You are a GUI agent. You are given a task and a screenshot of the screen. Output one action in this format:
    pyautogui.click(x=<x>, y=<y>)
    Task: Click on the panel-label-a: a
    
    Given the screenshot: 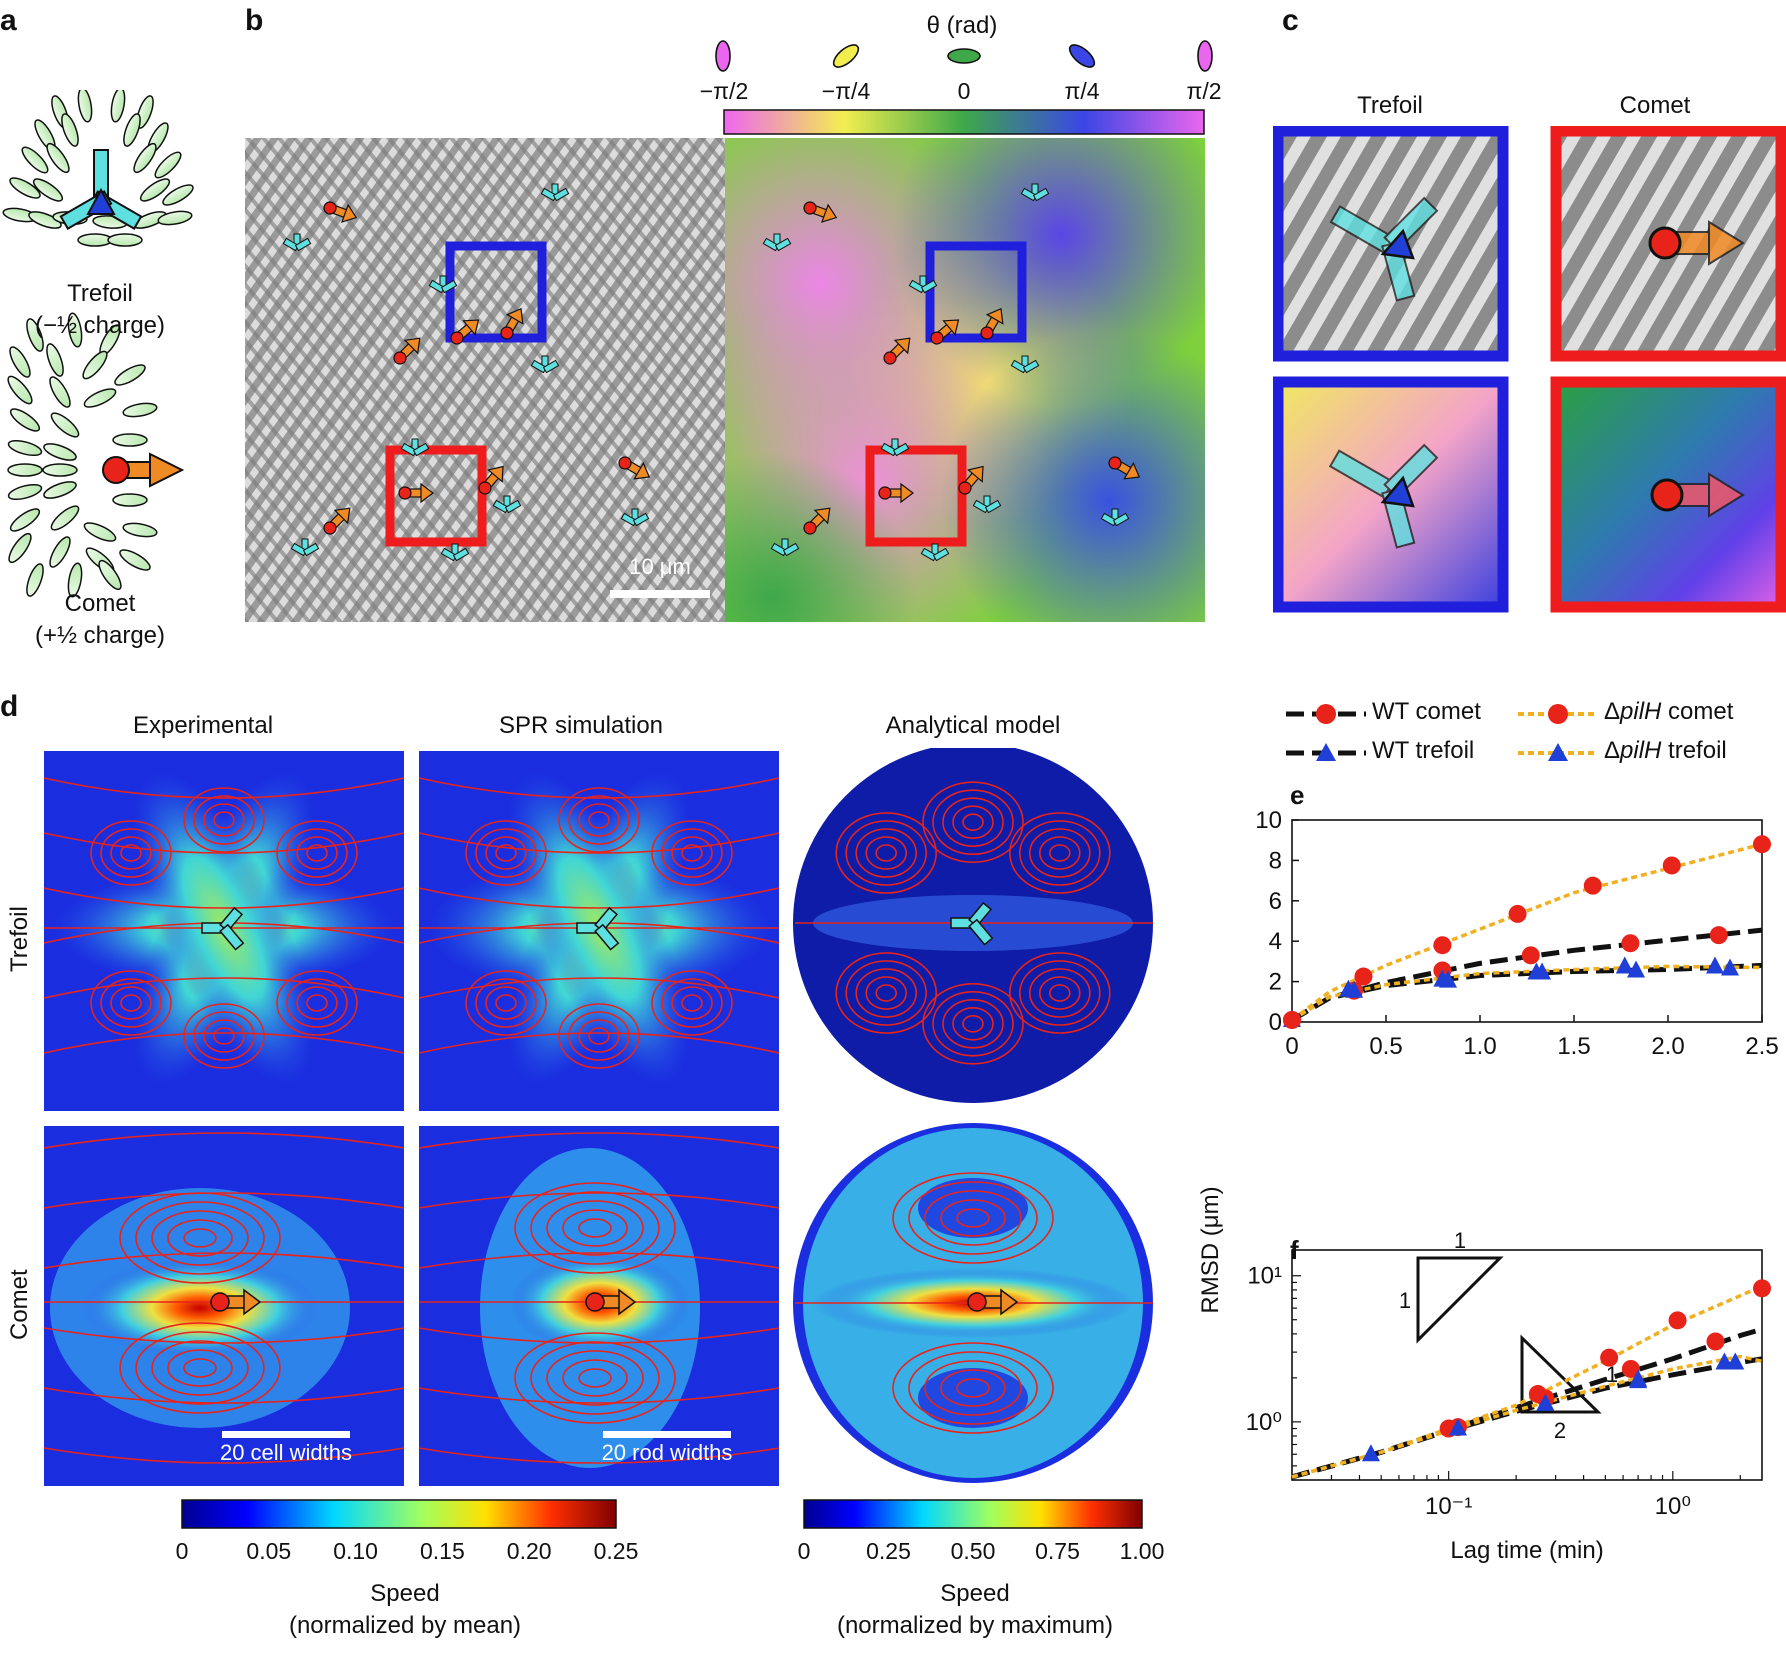 What is the action you would take?
    pyautogui.click(x=8, y=20)
    